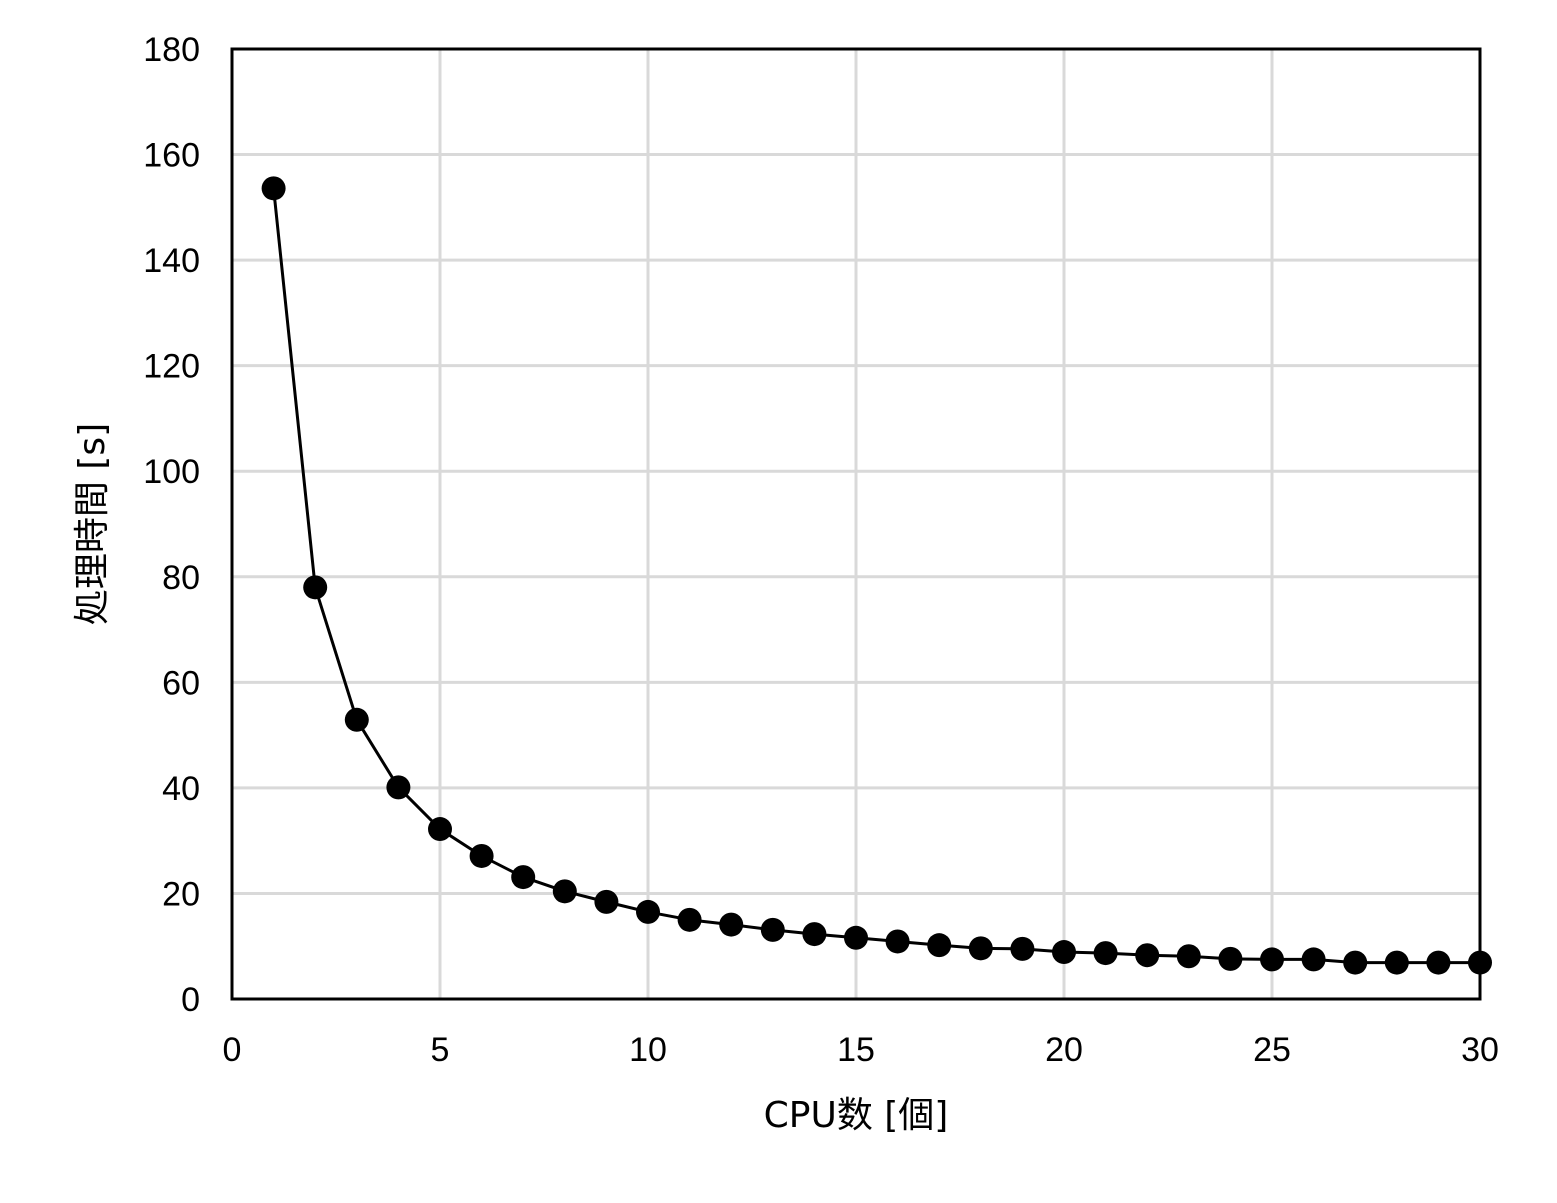  What do you see at coordinates (1272, 1050) in the screenshot?
I see `x-tick-label: 25` at bounding box center [1272, 1050].